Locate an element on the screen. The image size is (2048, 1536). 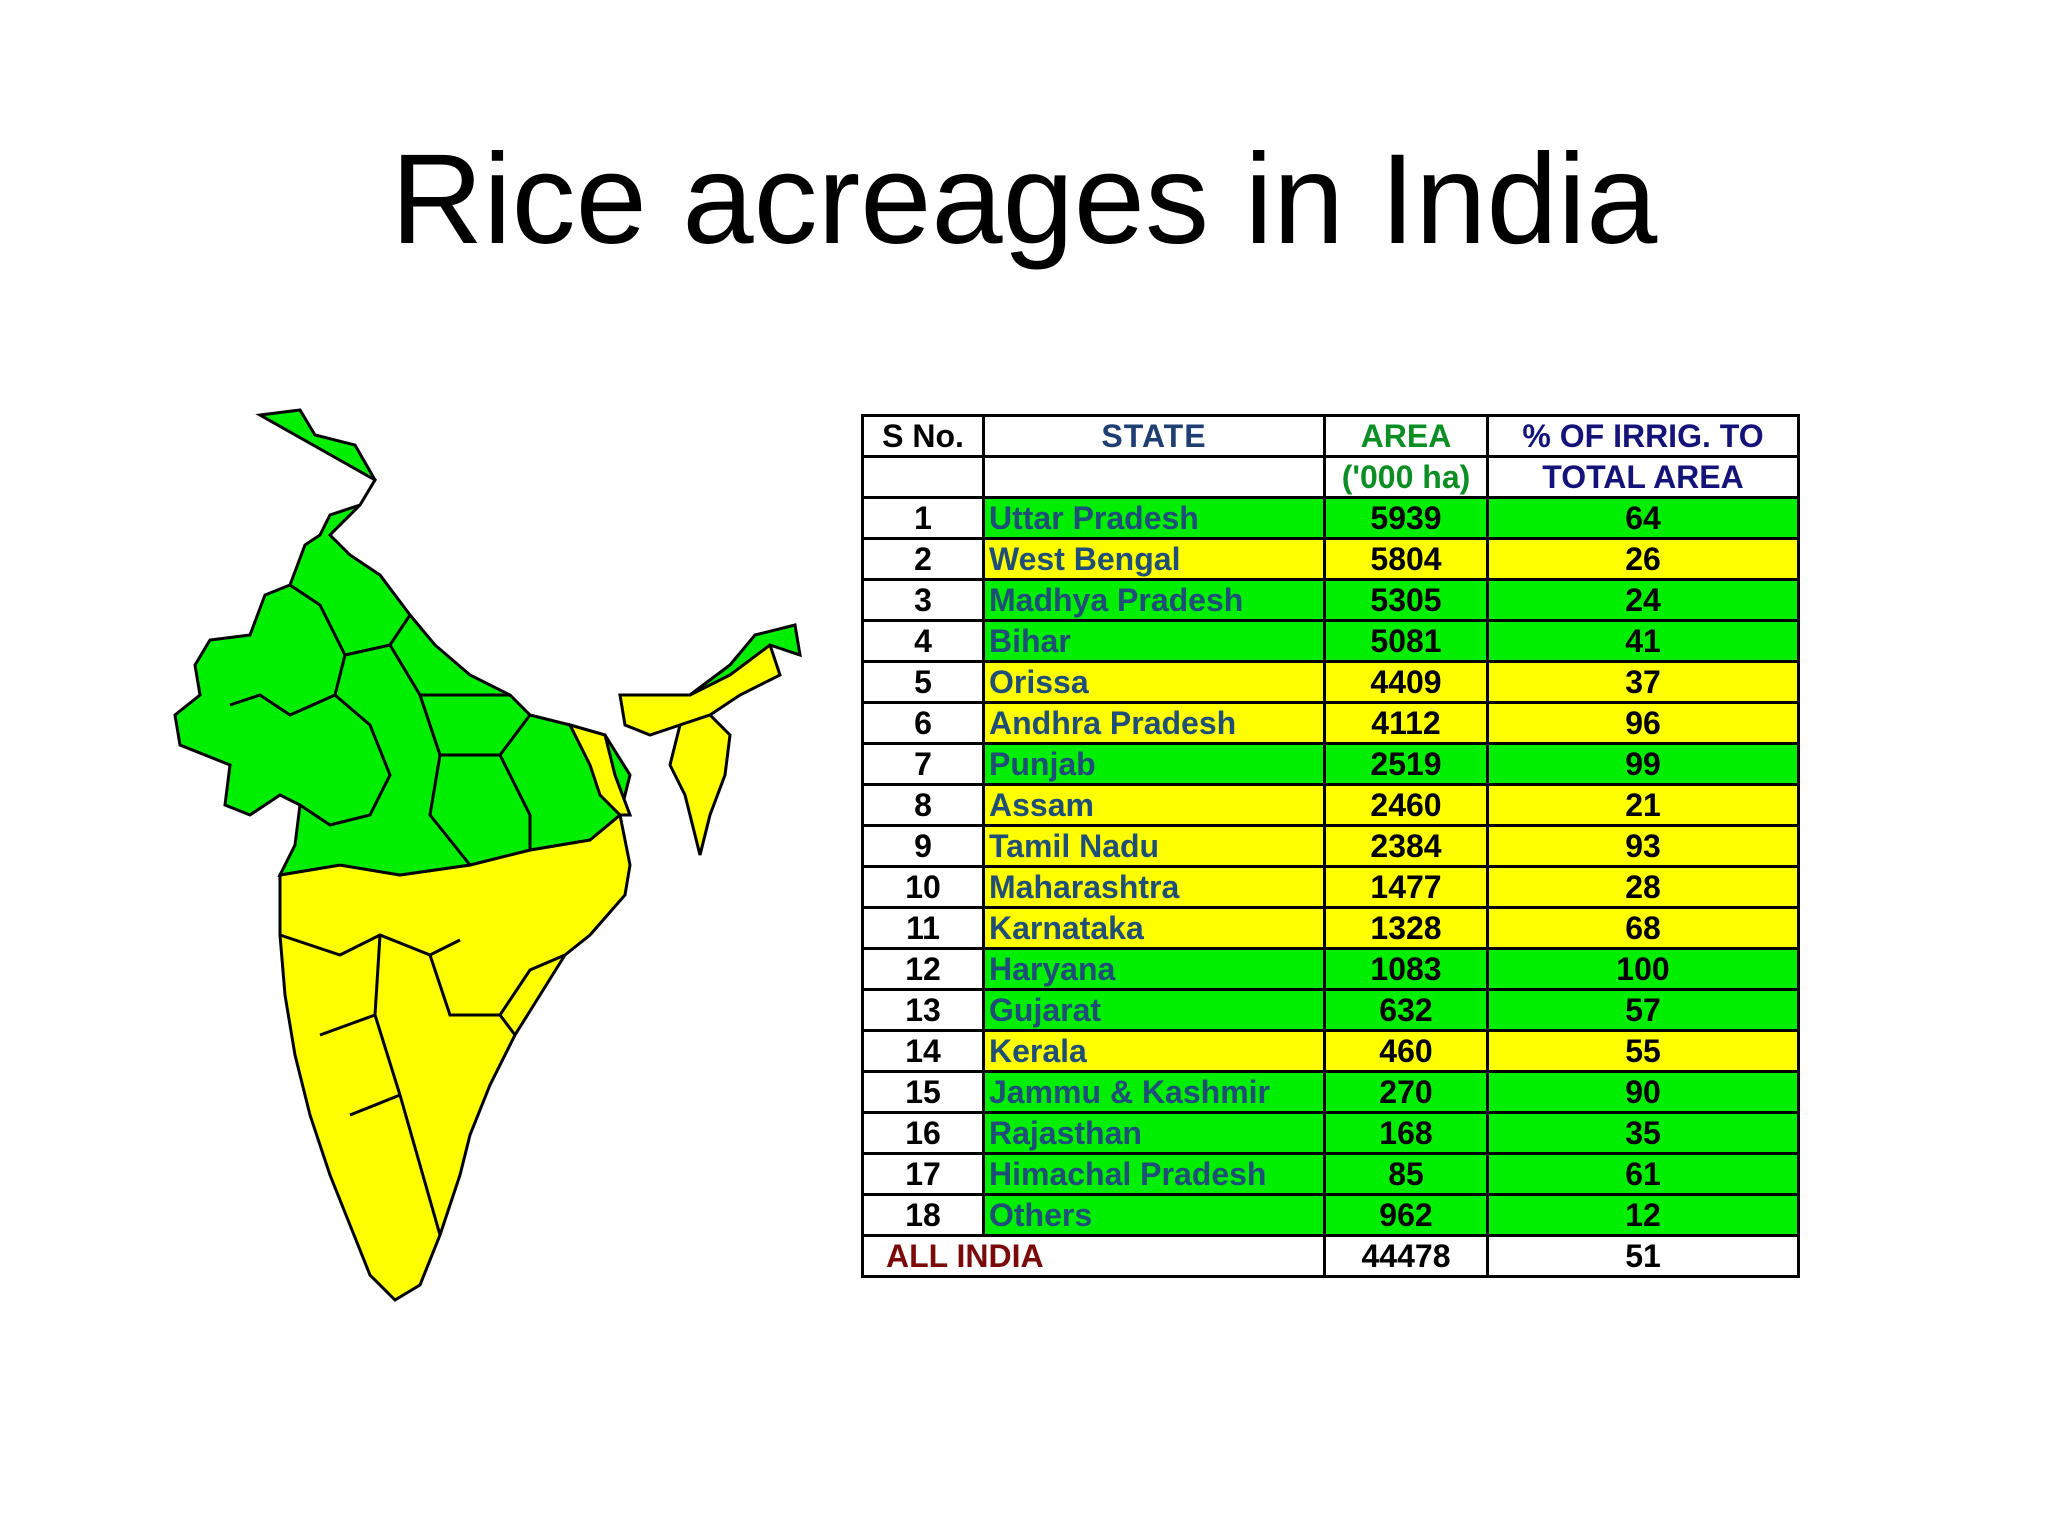
table-row: 14 Kerala 460 55 is located at coordinates (1330, 1051).